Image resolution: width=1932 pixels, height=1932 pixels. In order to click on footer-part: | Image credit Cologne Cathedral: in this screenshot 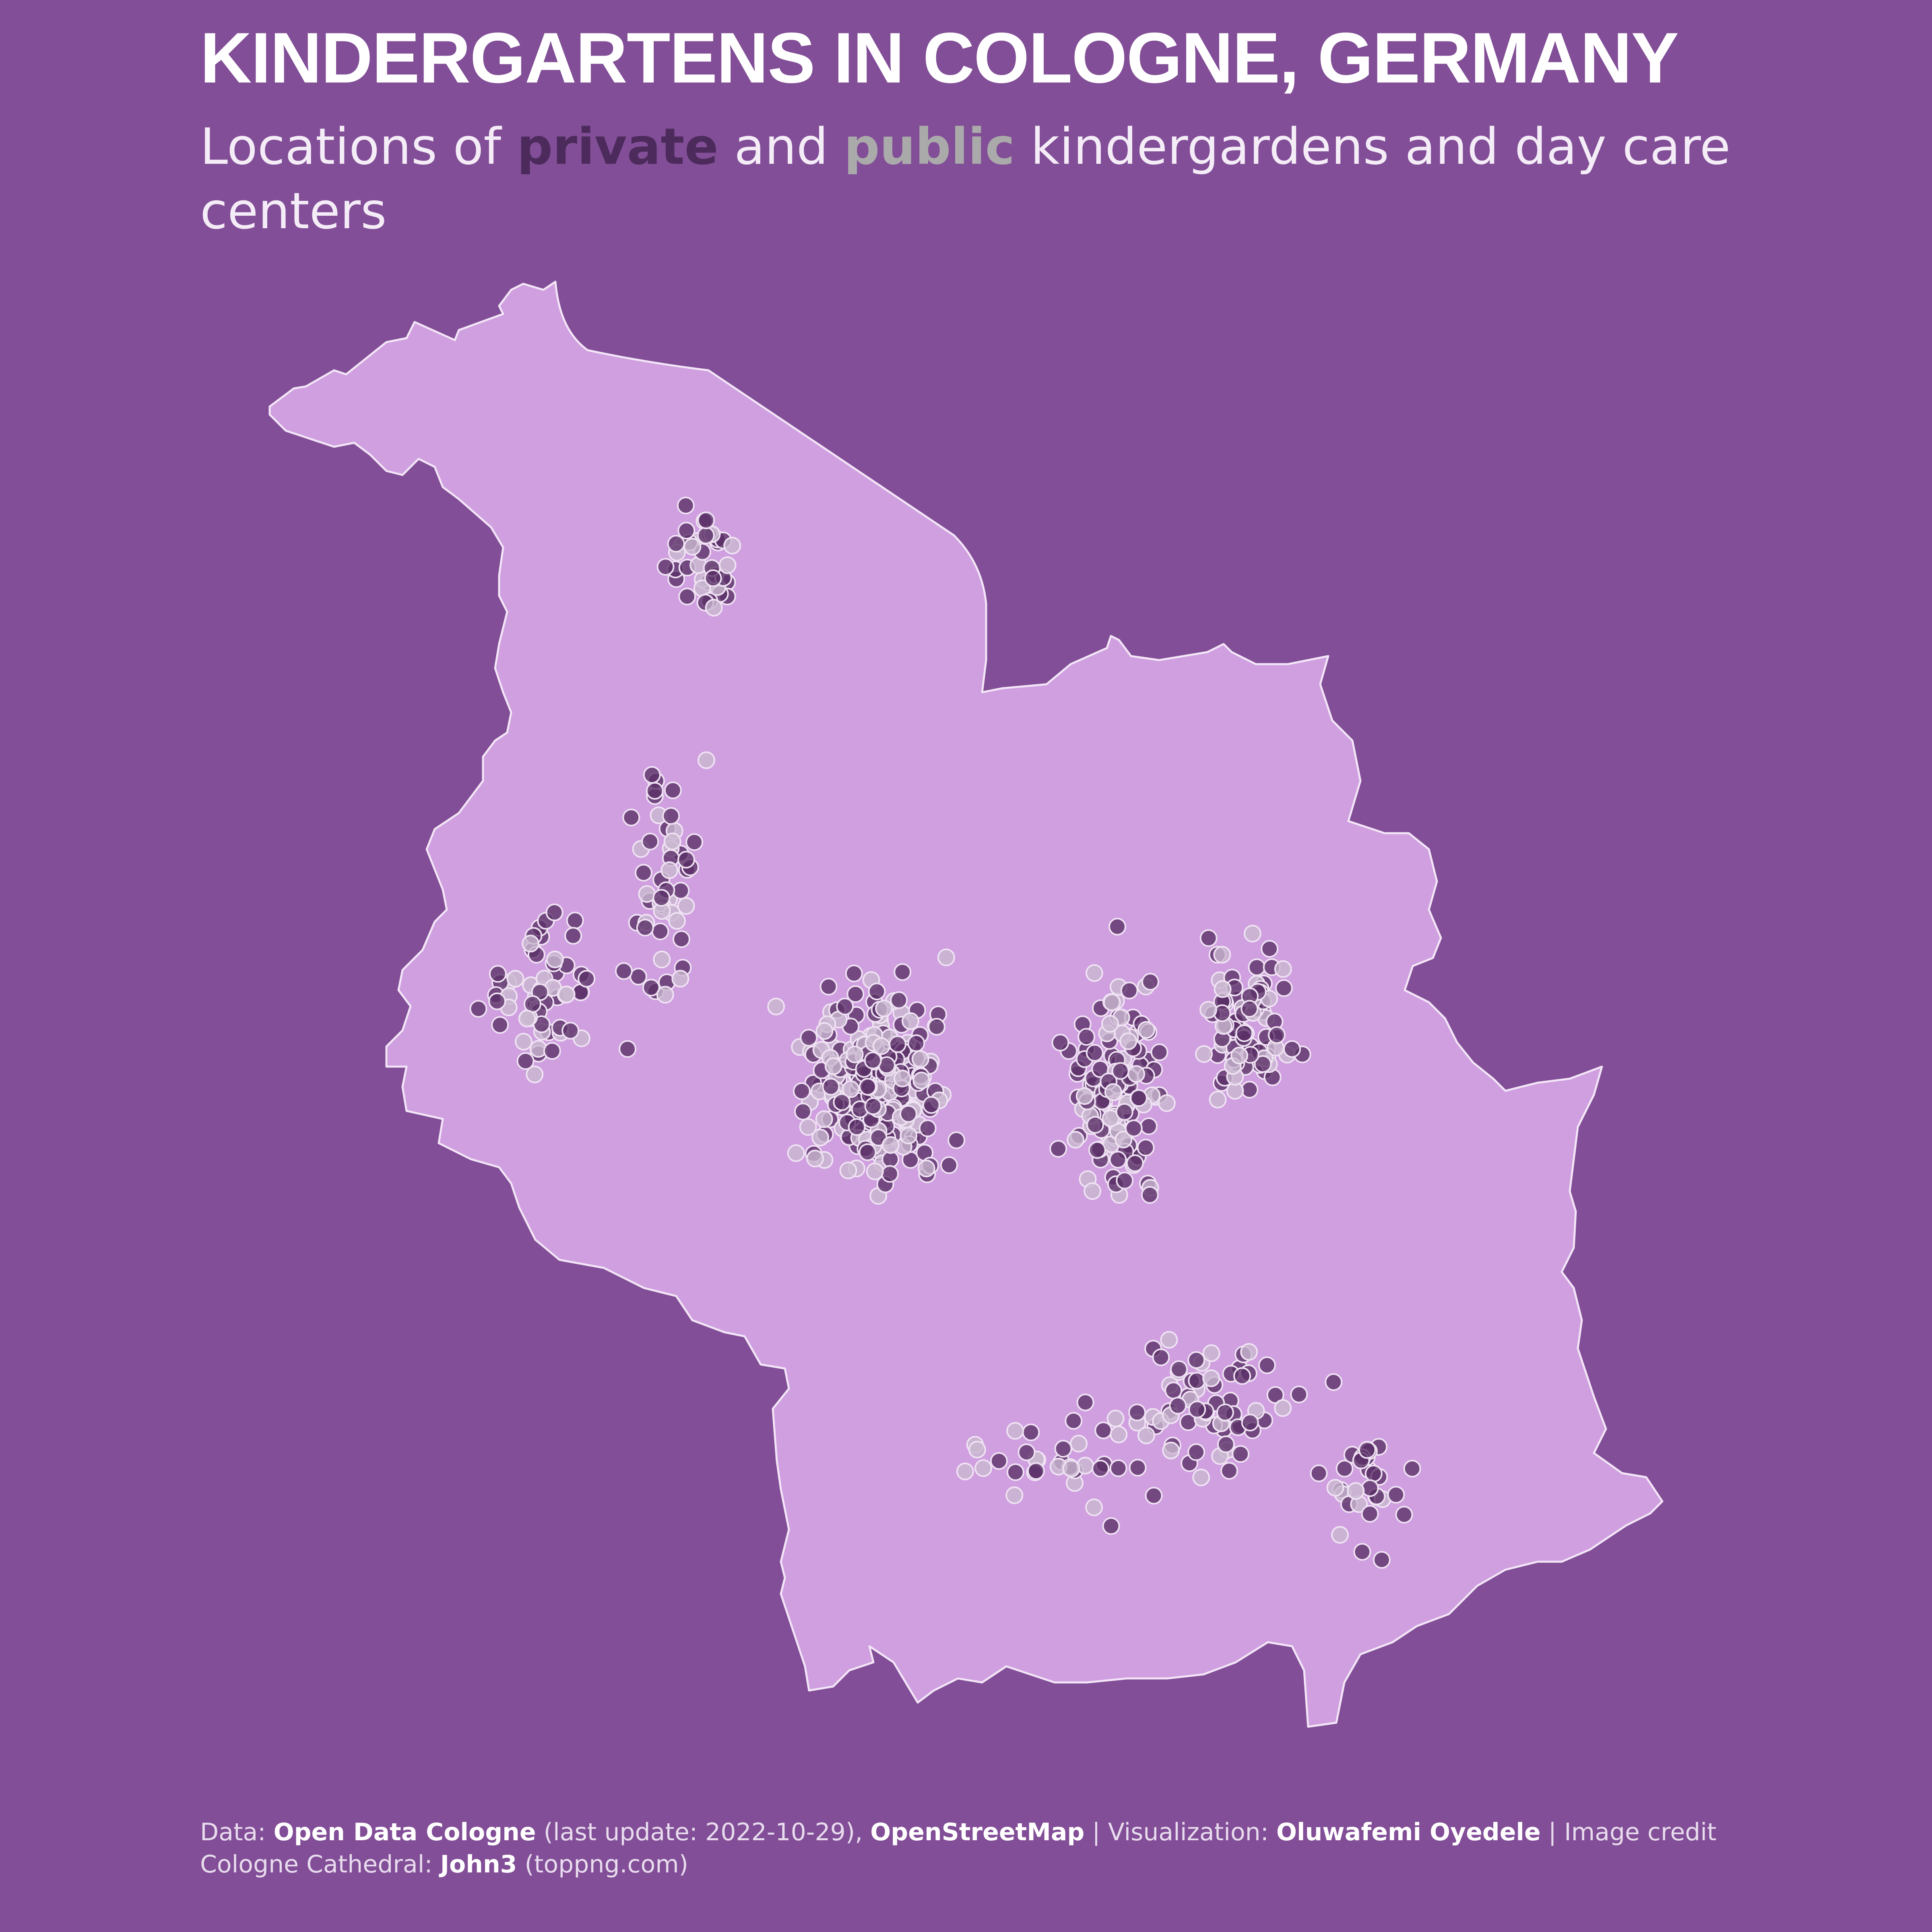, I will do `click(958, 1848)`.